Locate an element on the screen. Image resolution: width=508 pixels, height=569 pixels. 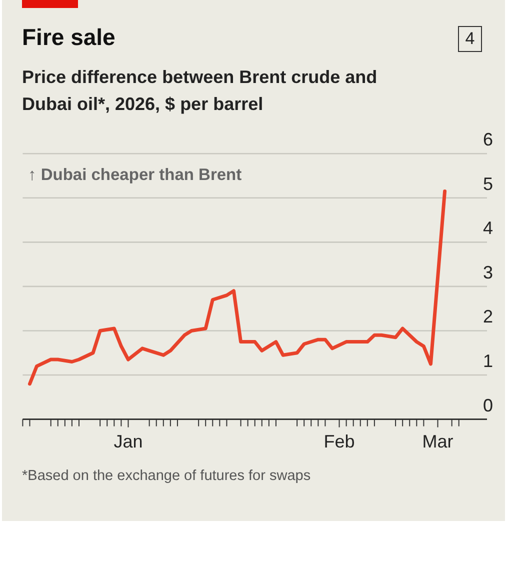
chart-subtitle: Price difference between Brent crude and Dubai oil*, 2026, $ per barrel is located at coordinates (200, 91).